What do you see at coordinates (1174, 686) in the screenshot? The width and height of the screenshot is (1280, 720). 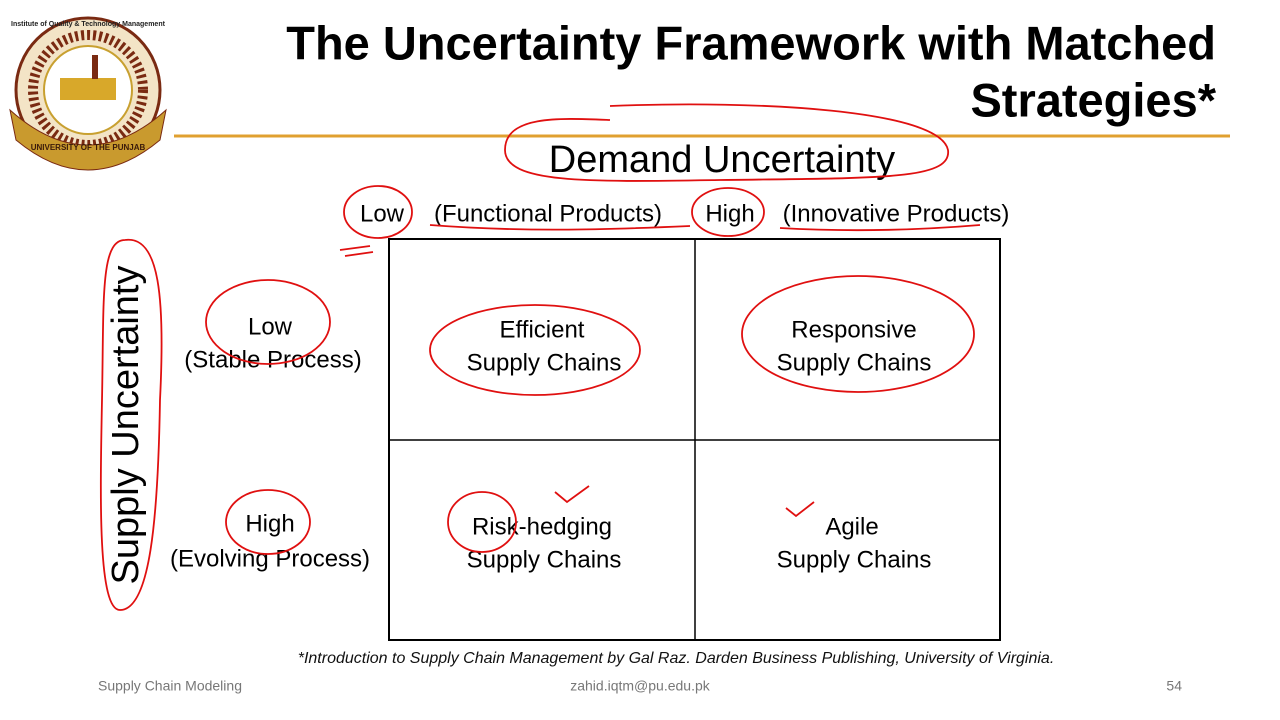 I see `page-number: 54` at bounding box center [1174, 686].